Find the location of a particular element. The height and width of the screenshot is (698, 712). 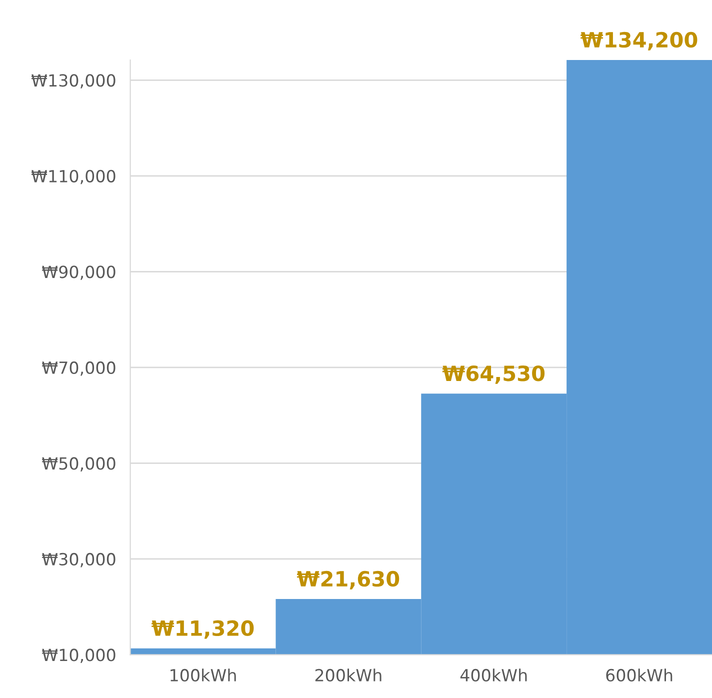

x-tick-label: 600kWh is located at coordinates (639, 675).